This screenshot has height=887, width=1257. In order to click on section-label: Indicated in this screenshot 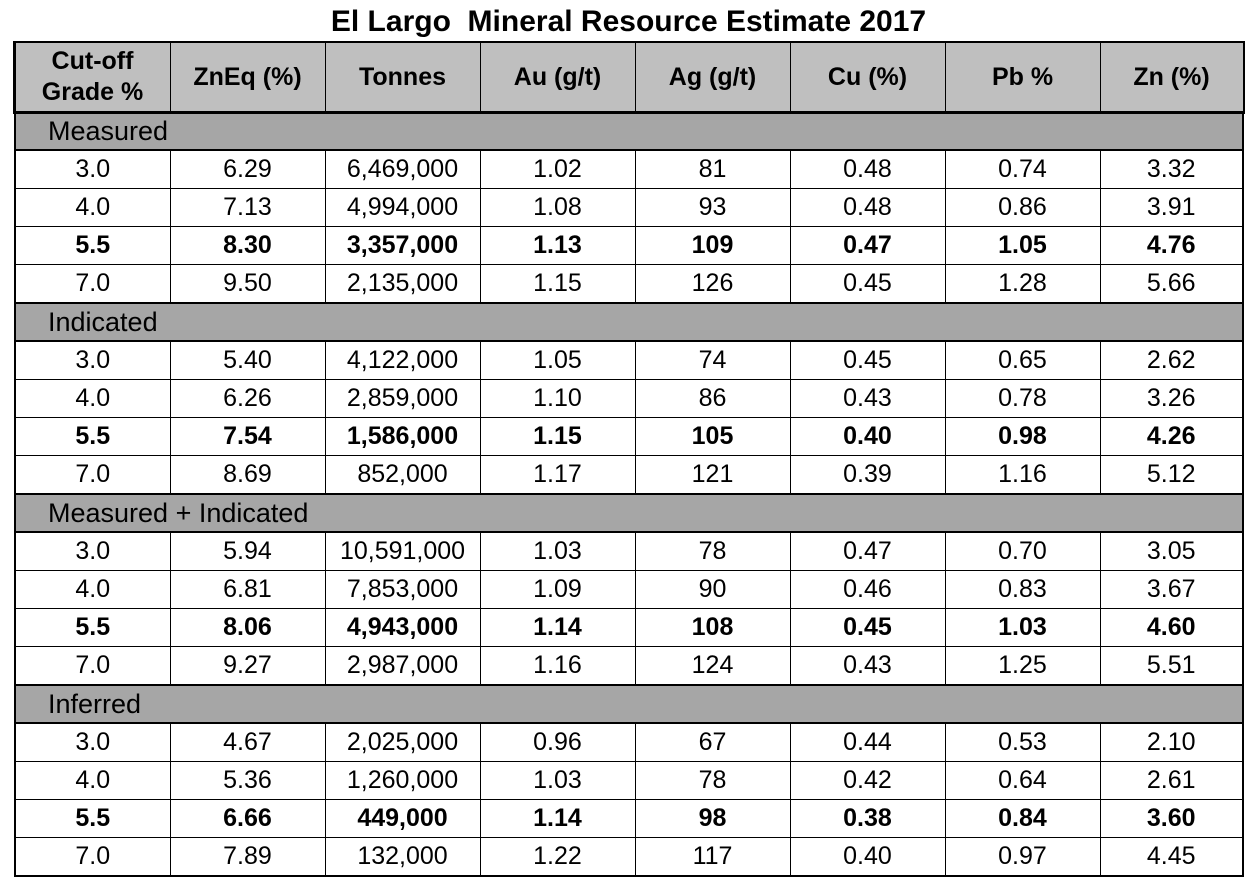, I will do `click(629, 322)`.